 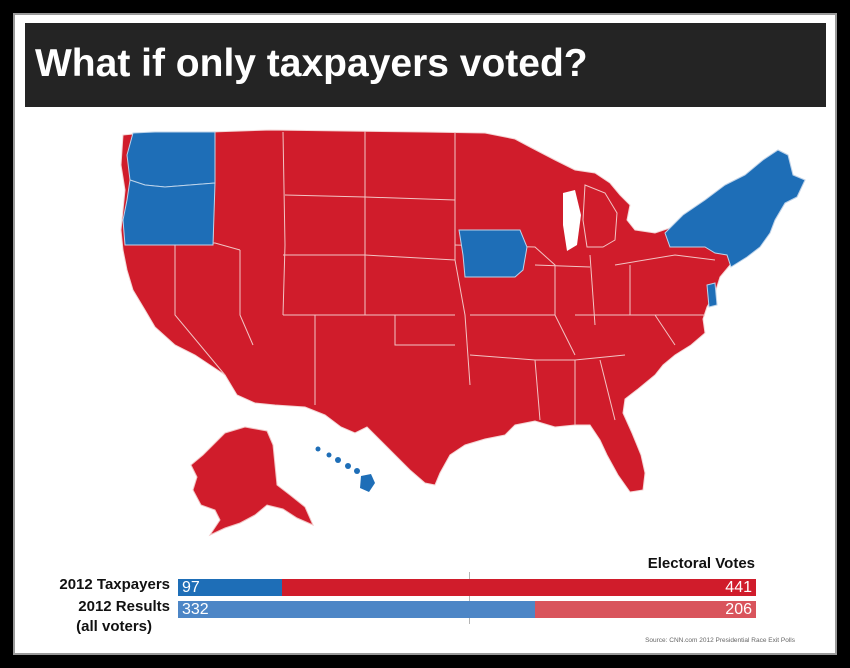 What do you see at coordinates (645, 609) in the screenshot?
I see `results-rep-bar: 206` at bounding box center [645, 609].